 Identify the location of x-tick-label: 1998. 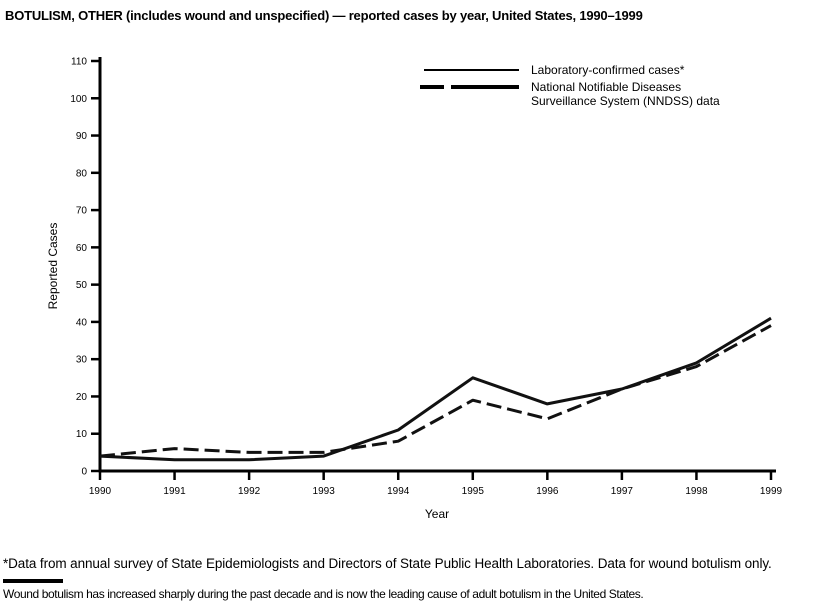
(696, 491).